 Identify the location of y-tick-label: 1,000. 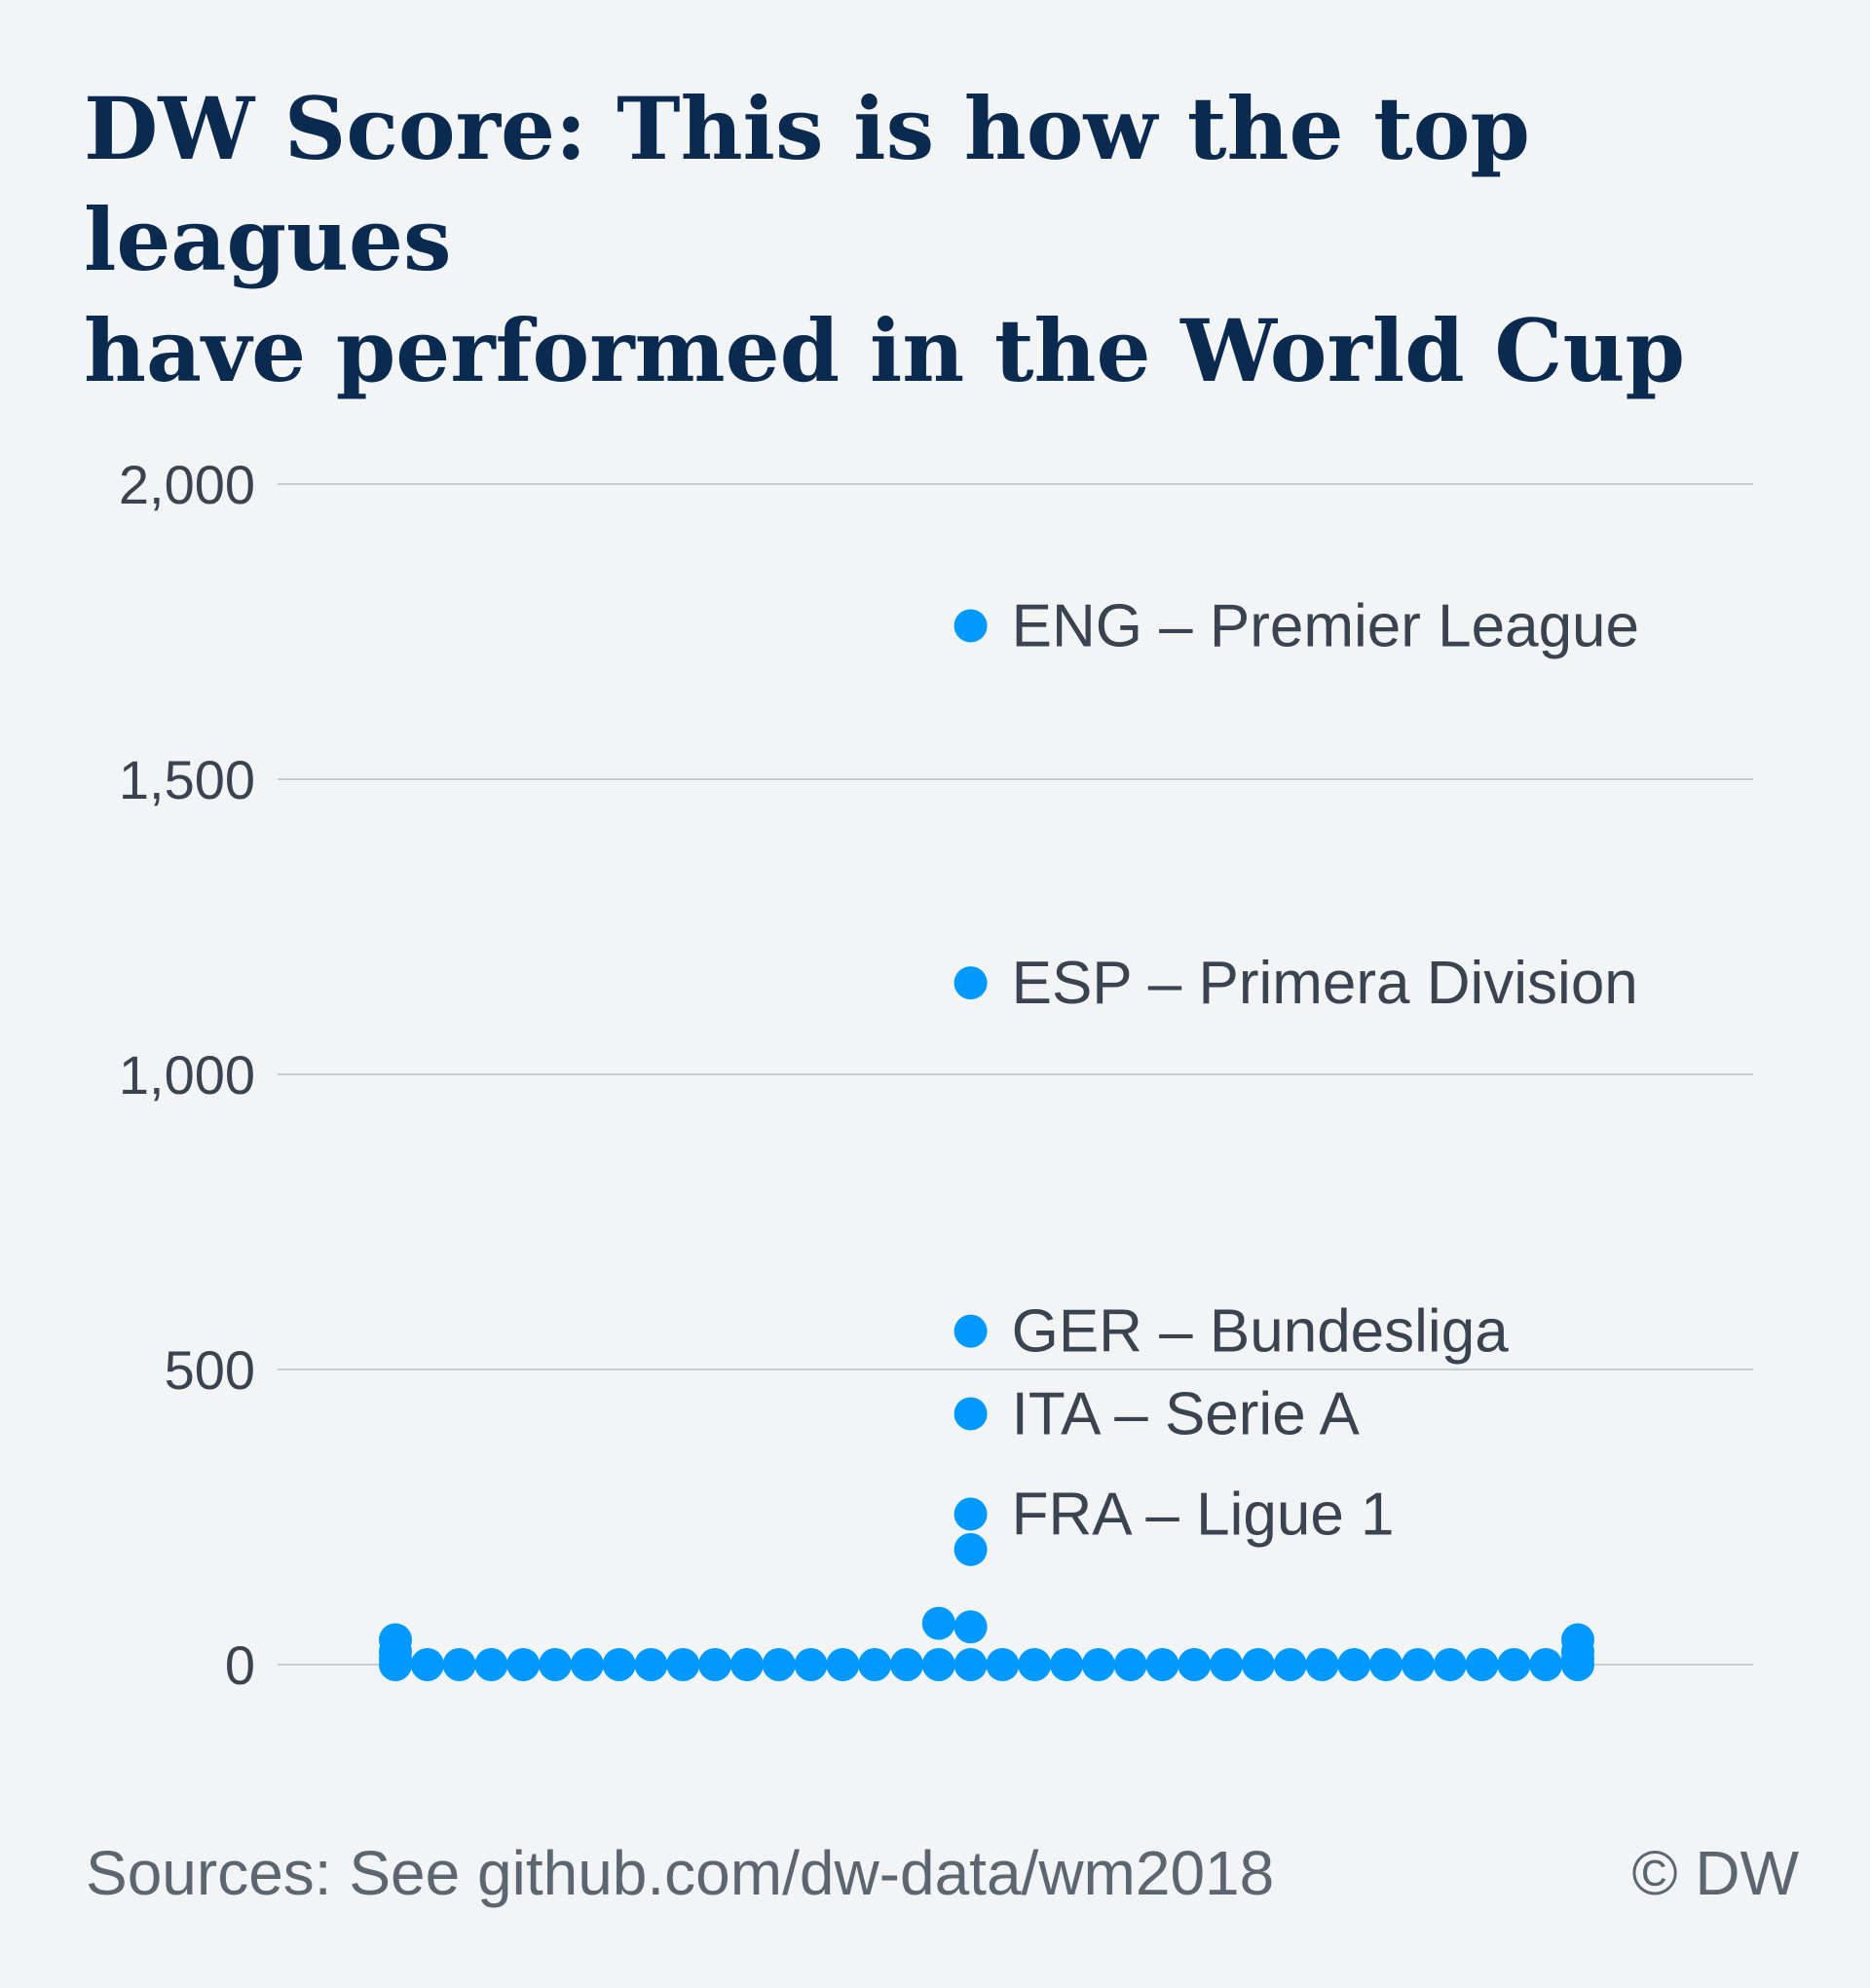
(187, 1075).